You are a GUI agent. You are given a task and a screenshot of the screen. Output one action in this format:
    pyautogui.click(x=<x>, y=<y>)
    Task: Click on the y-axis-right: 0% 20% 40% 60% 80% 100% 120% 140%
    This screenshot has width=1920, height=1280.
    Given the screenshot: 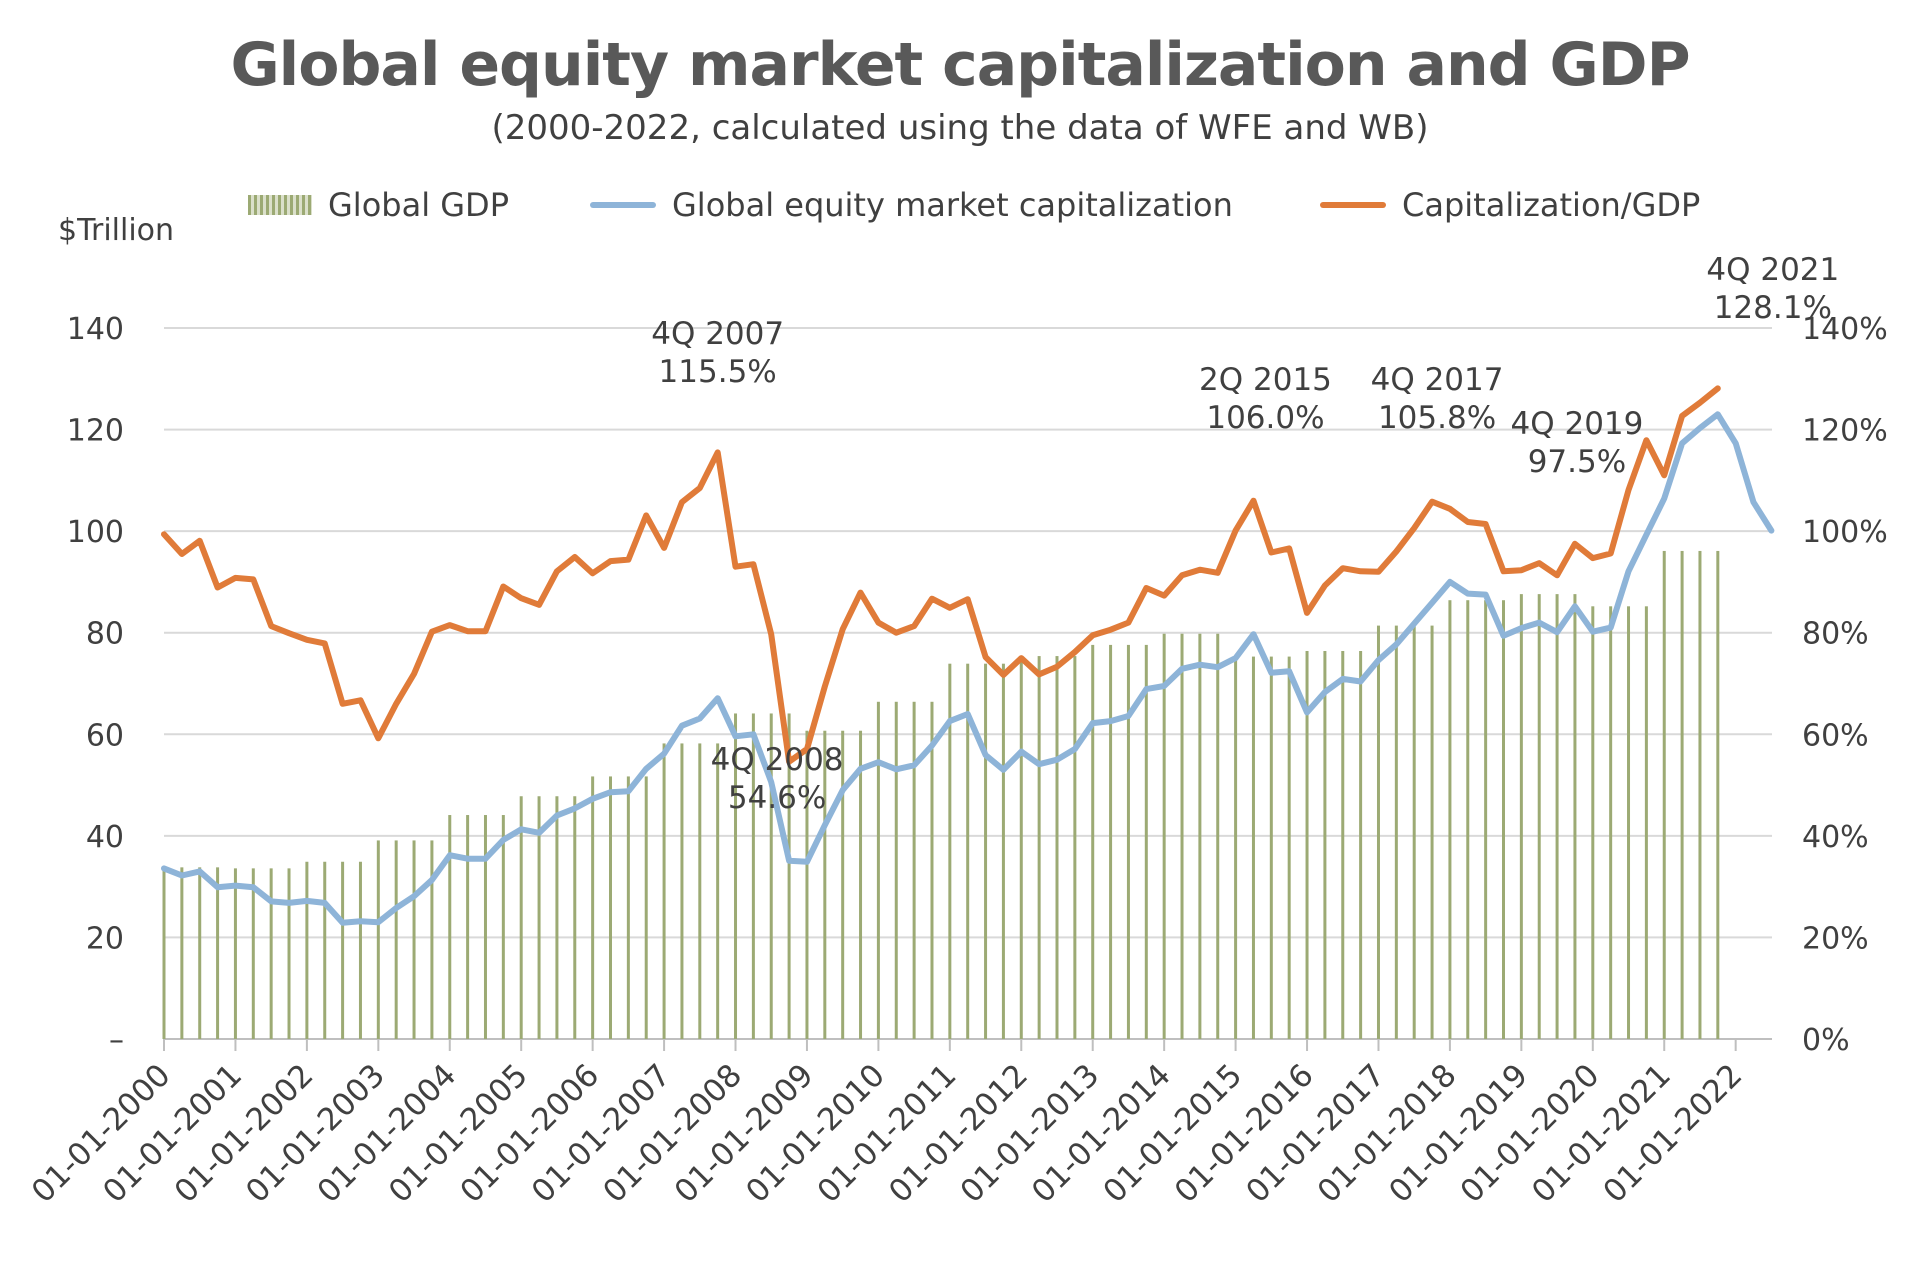 What is the action you would take?
    pyautogui.click(x=1845, y=685)
    